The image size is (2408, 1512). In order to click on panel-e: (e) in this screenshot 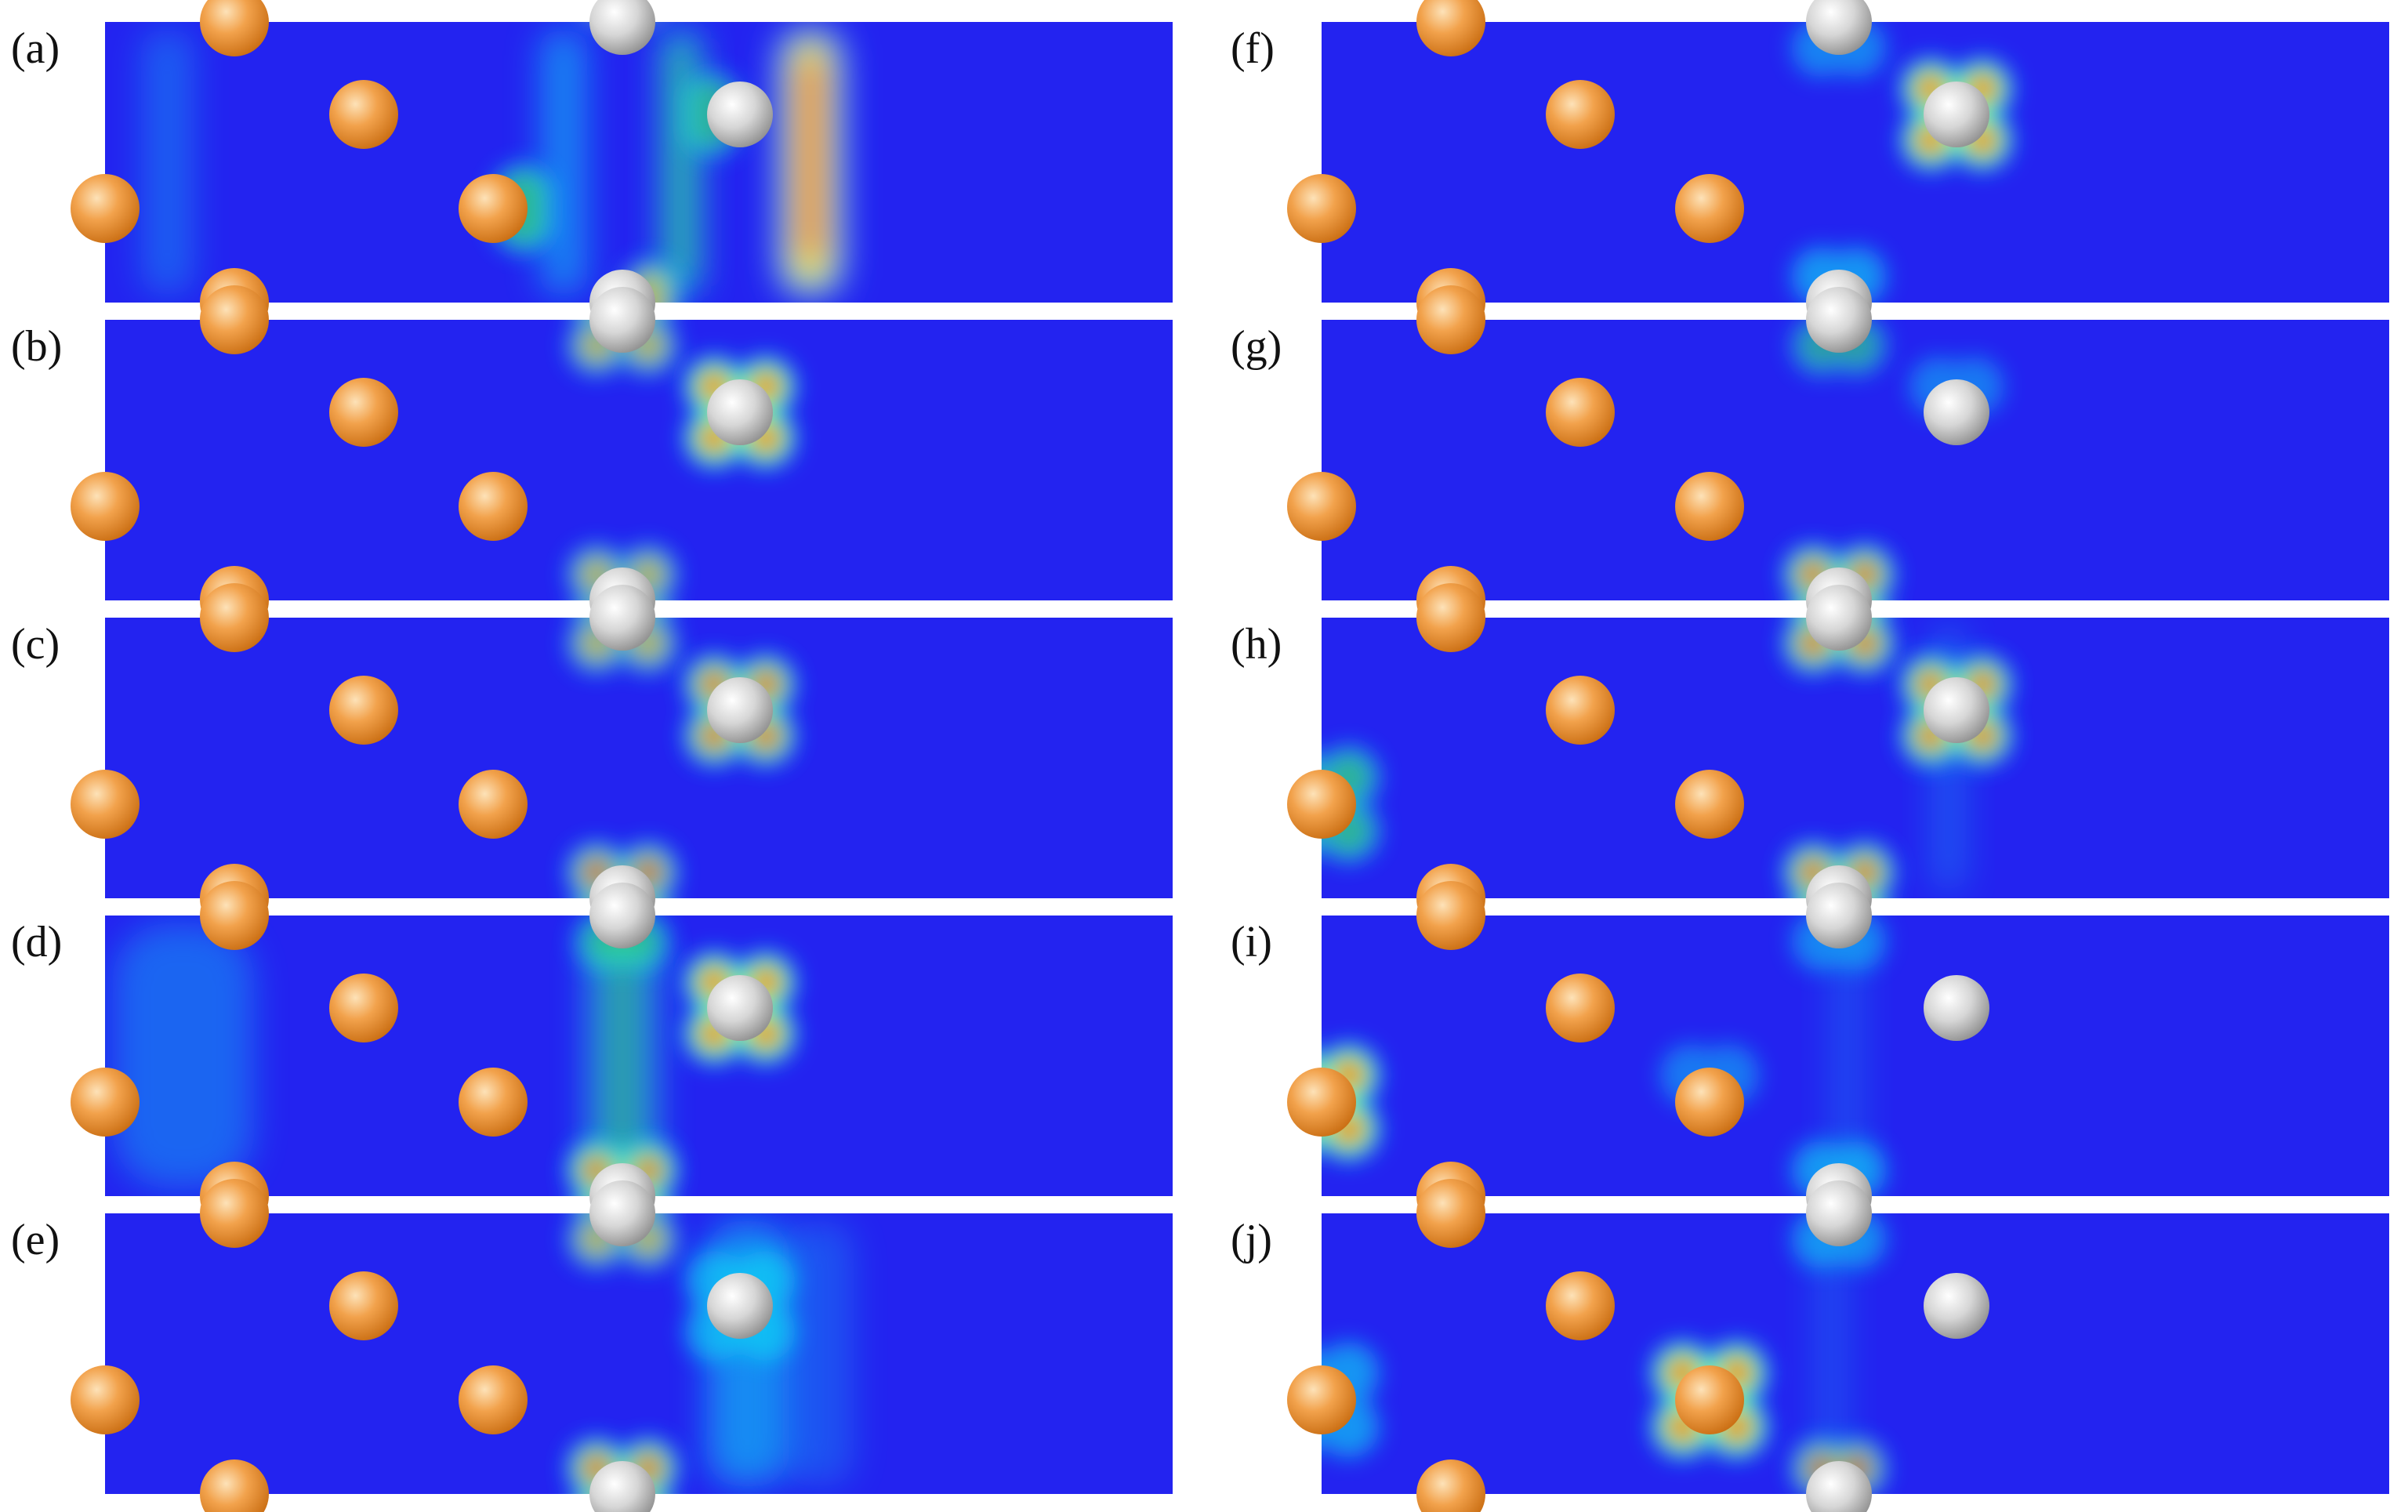, I will do `click(592, 1345)`.